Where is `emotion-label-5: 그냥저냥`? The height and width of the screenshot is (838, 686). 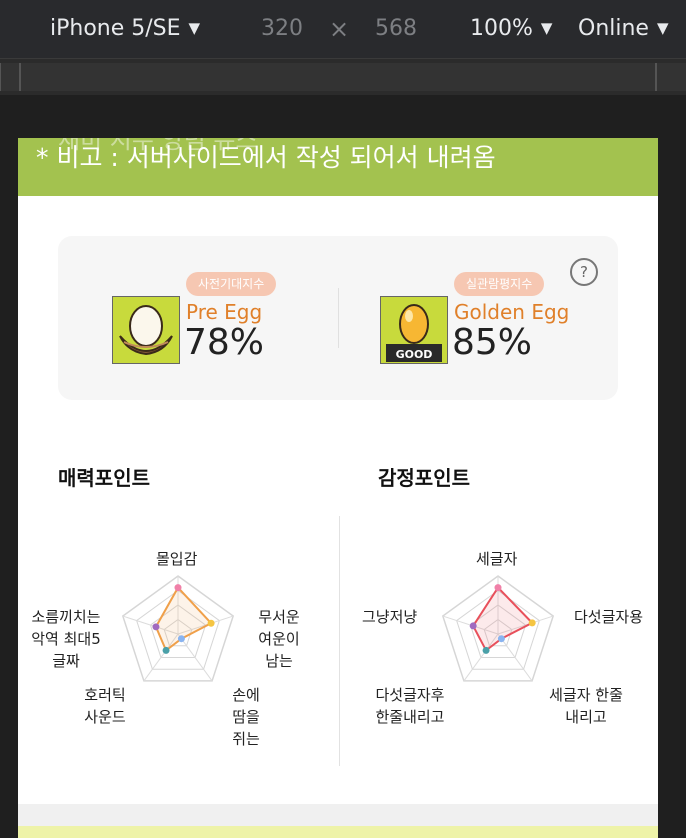 emotion-label-5: 그냥저냥 is located at coordinates (390, 617).